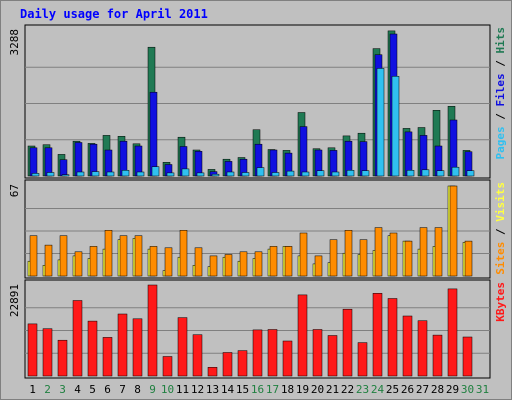 The image size is (512, 400). What do you see at coordinates (107, 389) in the screenshot?
I see `x-tick-label-day-6: 6` at bounding box center [107, 389].